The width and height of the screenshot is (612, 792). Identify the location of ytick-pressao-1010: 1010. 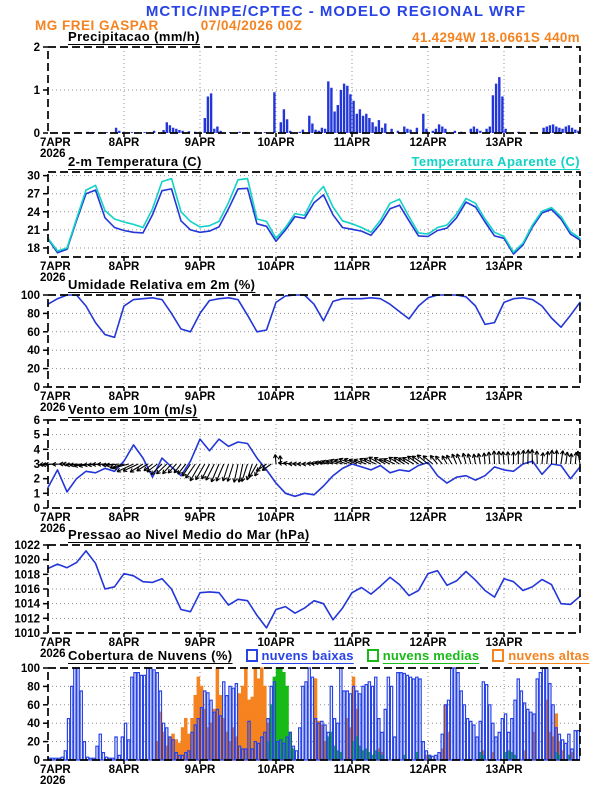
(27, 634).